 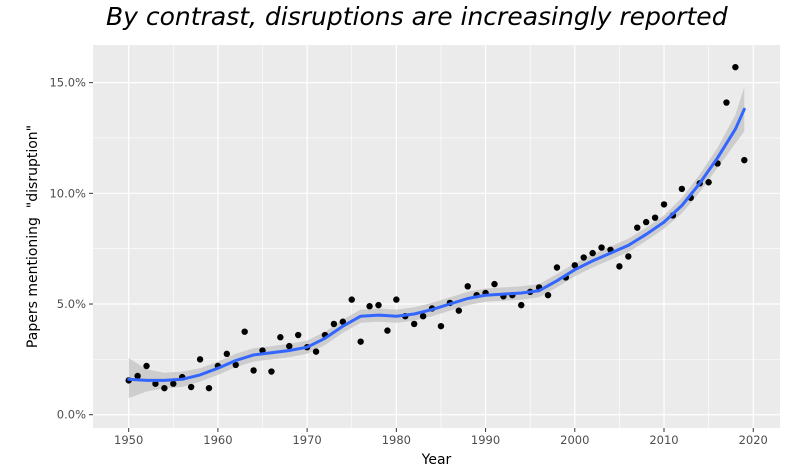 I want to click on x-tick-label: 2020, so click(x=753, y=440).